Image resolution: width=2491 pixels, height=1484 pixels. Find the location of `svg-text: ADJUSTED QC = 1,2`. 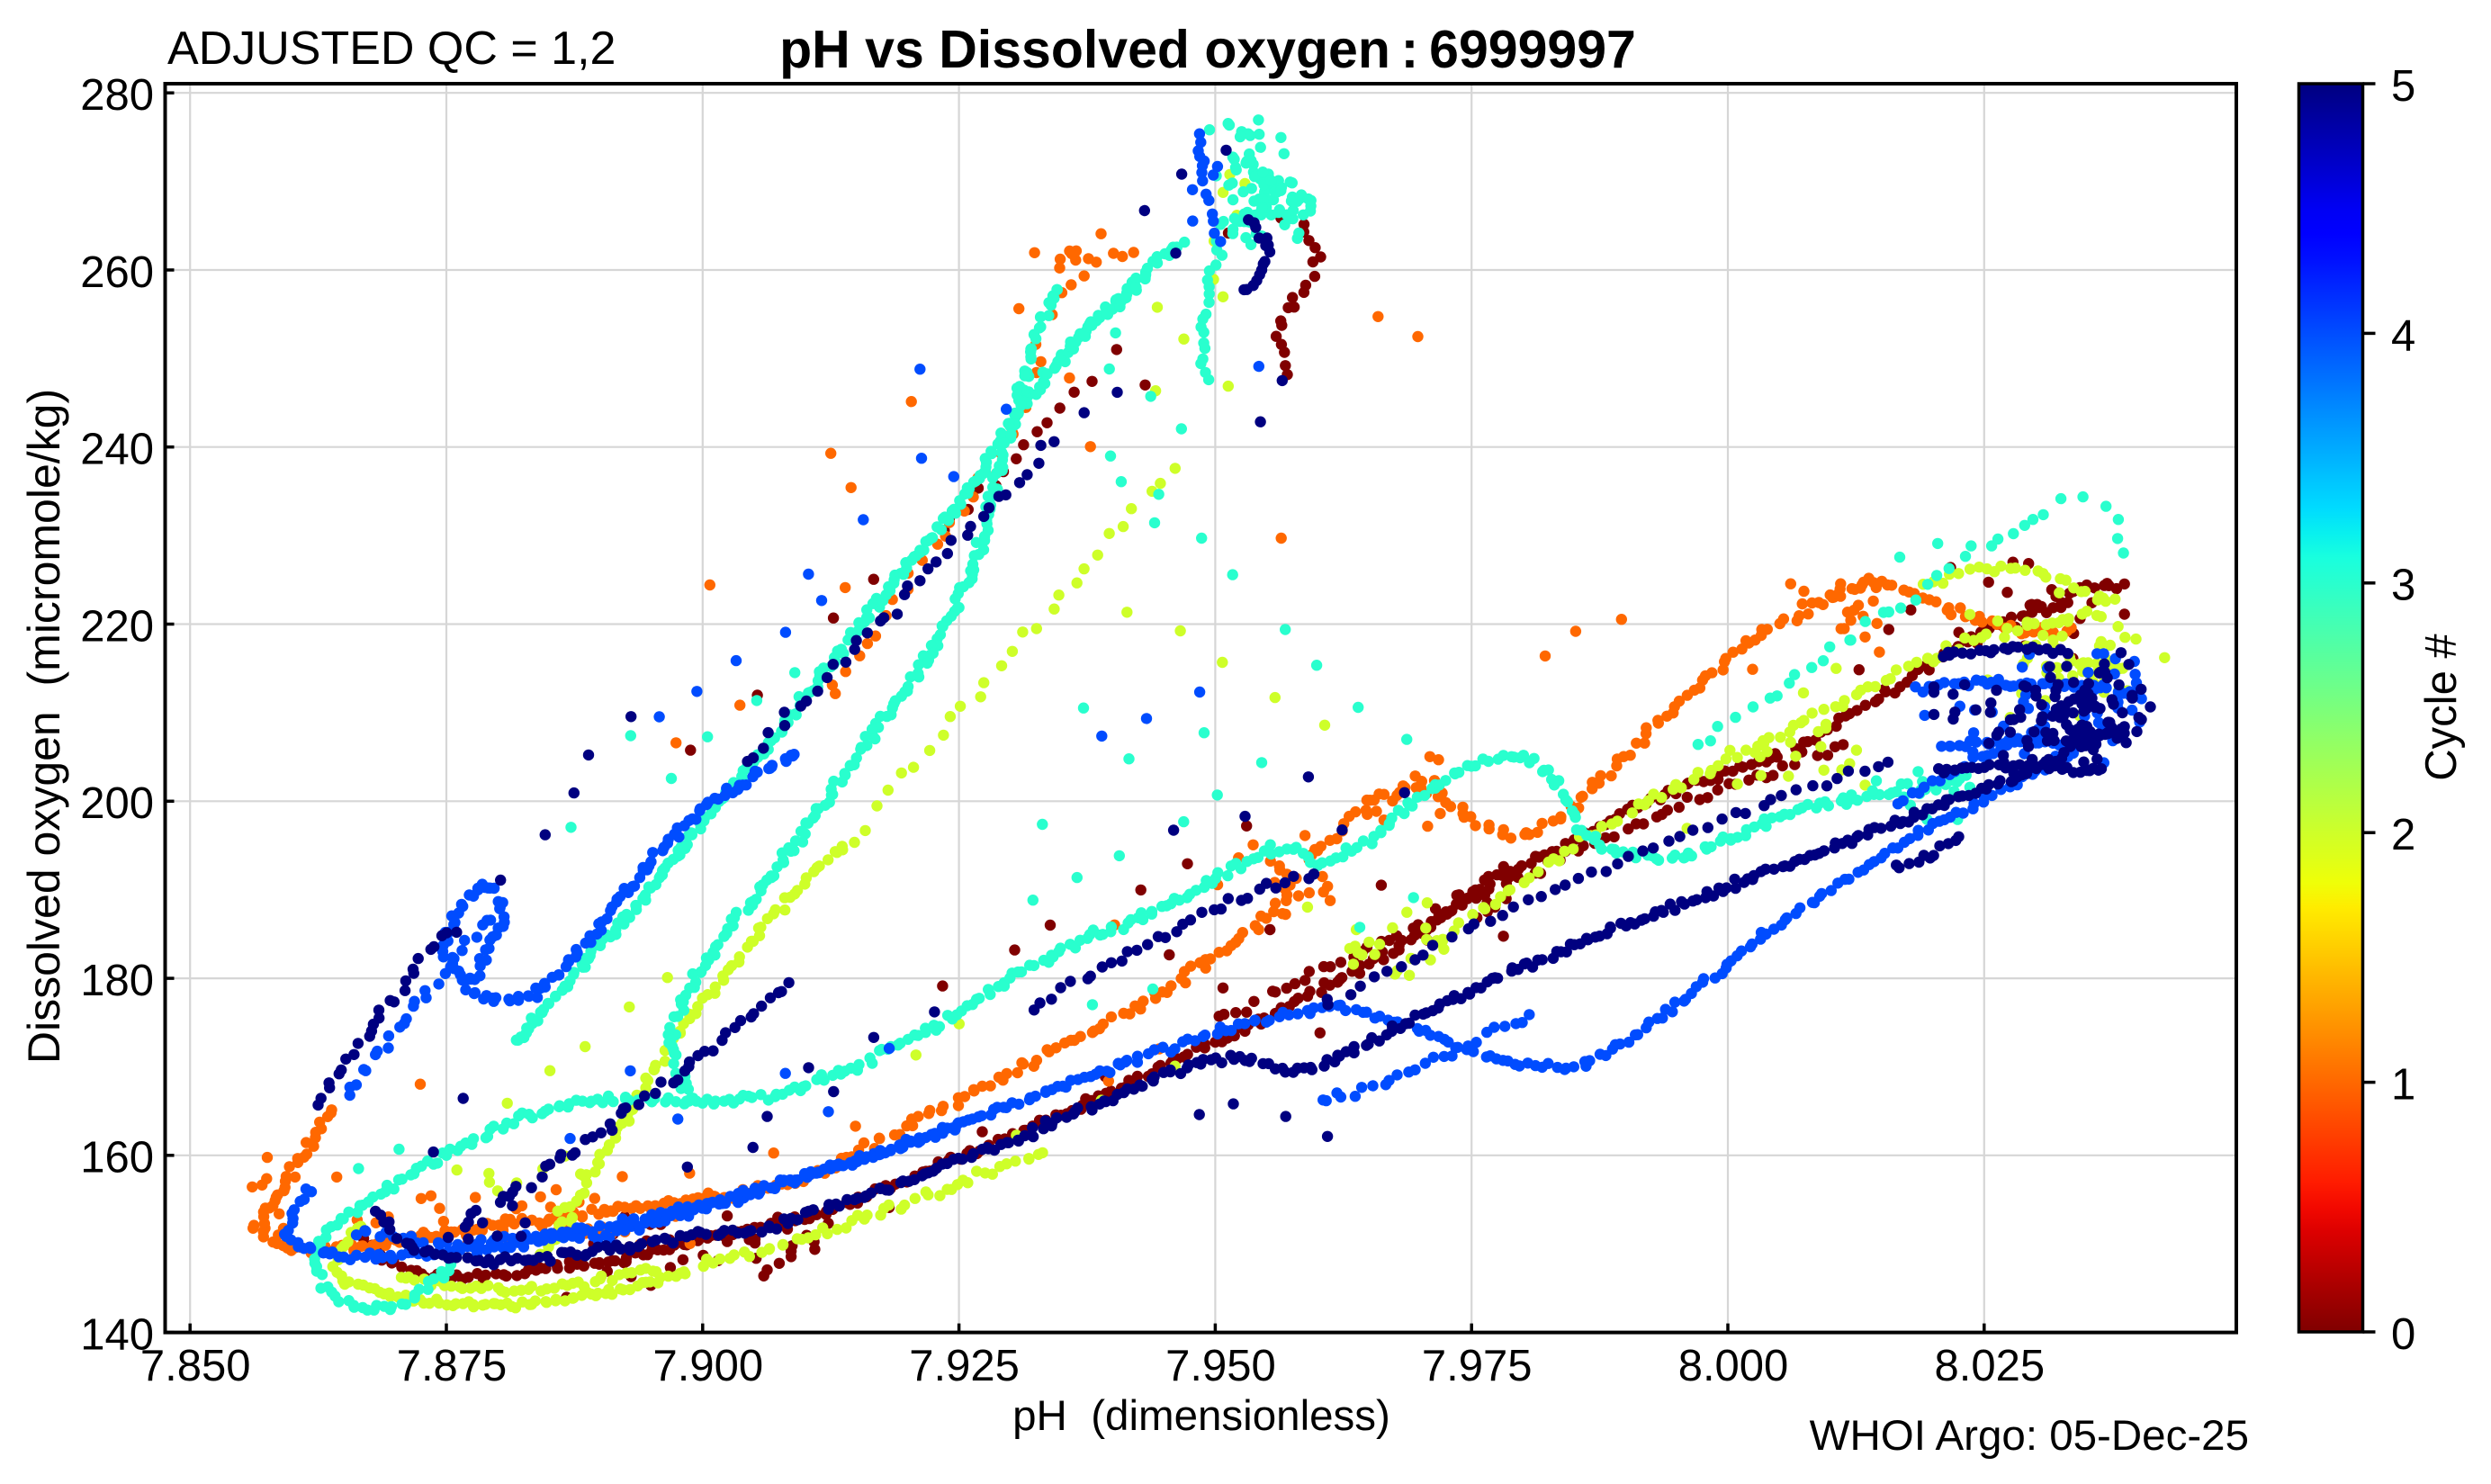

svg-text: ADJUSTED QC = 1,2 is located at coordinates (391, 48).